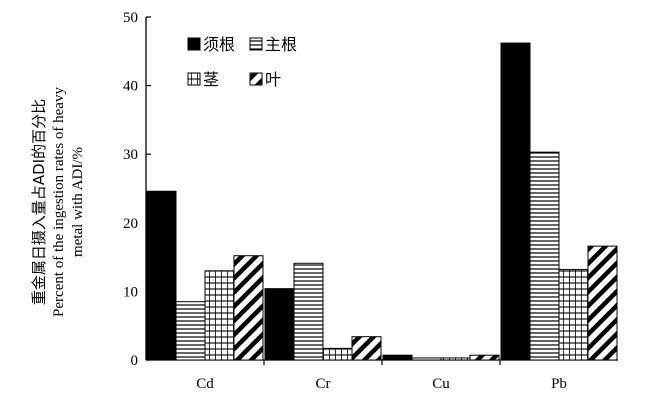 Image resolution: width=657 pixels, height=404 pixels. Describe the element at coordinates (78, 202) in the screenshot. I see `y-axis-title-en-2: metal with ADI/%` at that location.